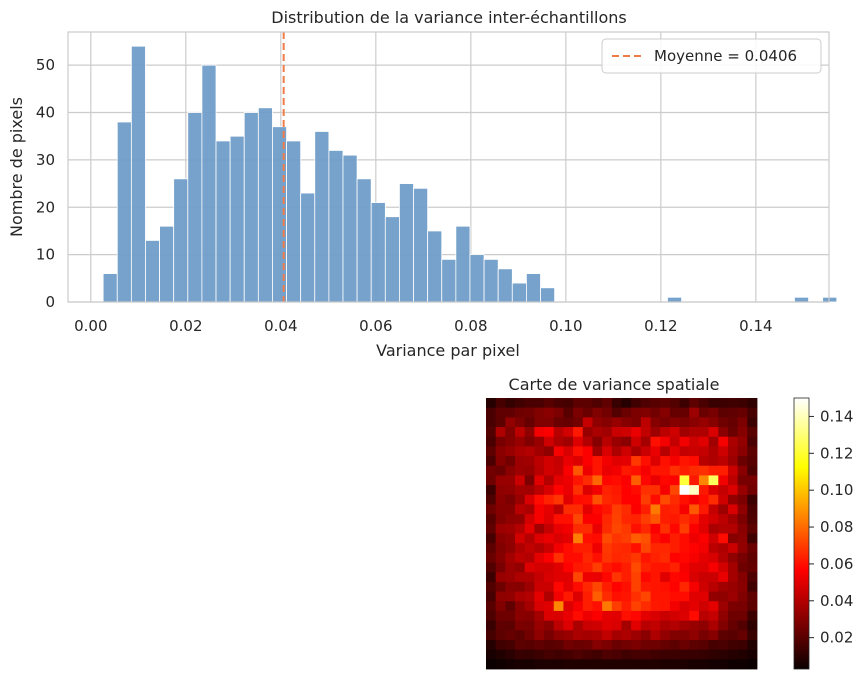 The image size is (868, 680). What do you see at coordinates (836, 453) in the screenshot?
I see `colorbar-tick-label: 0.12` at bounding box center [836, 453].